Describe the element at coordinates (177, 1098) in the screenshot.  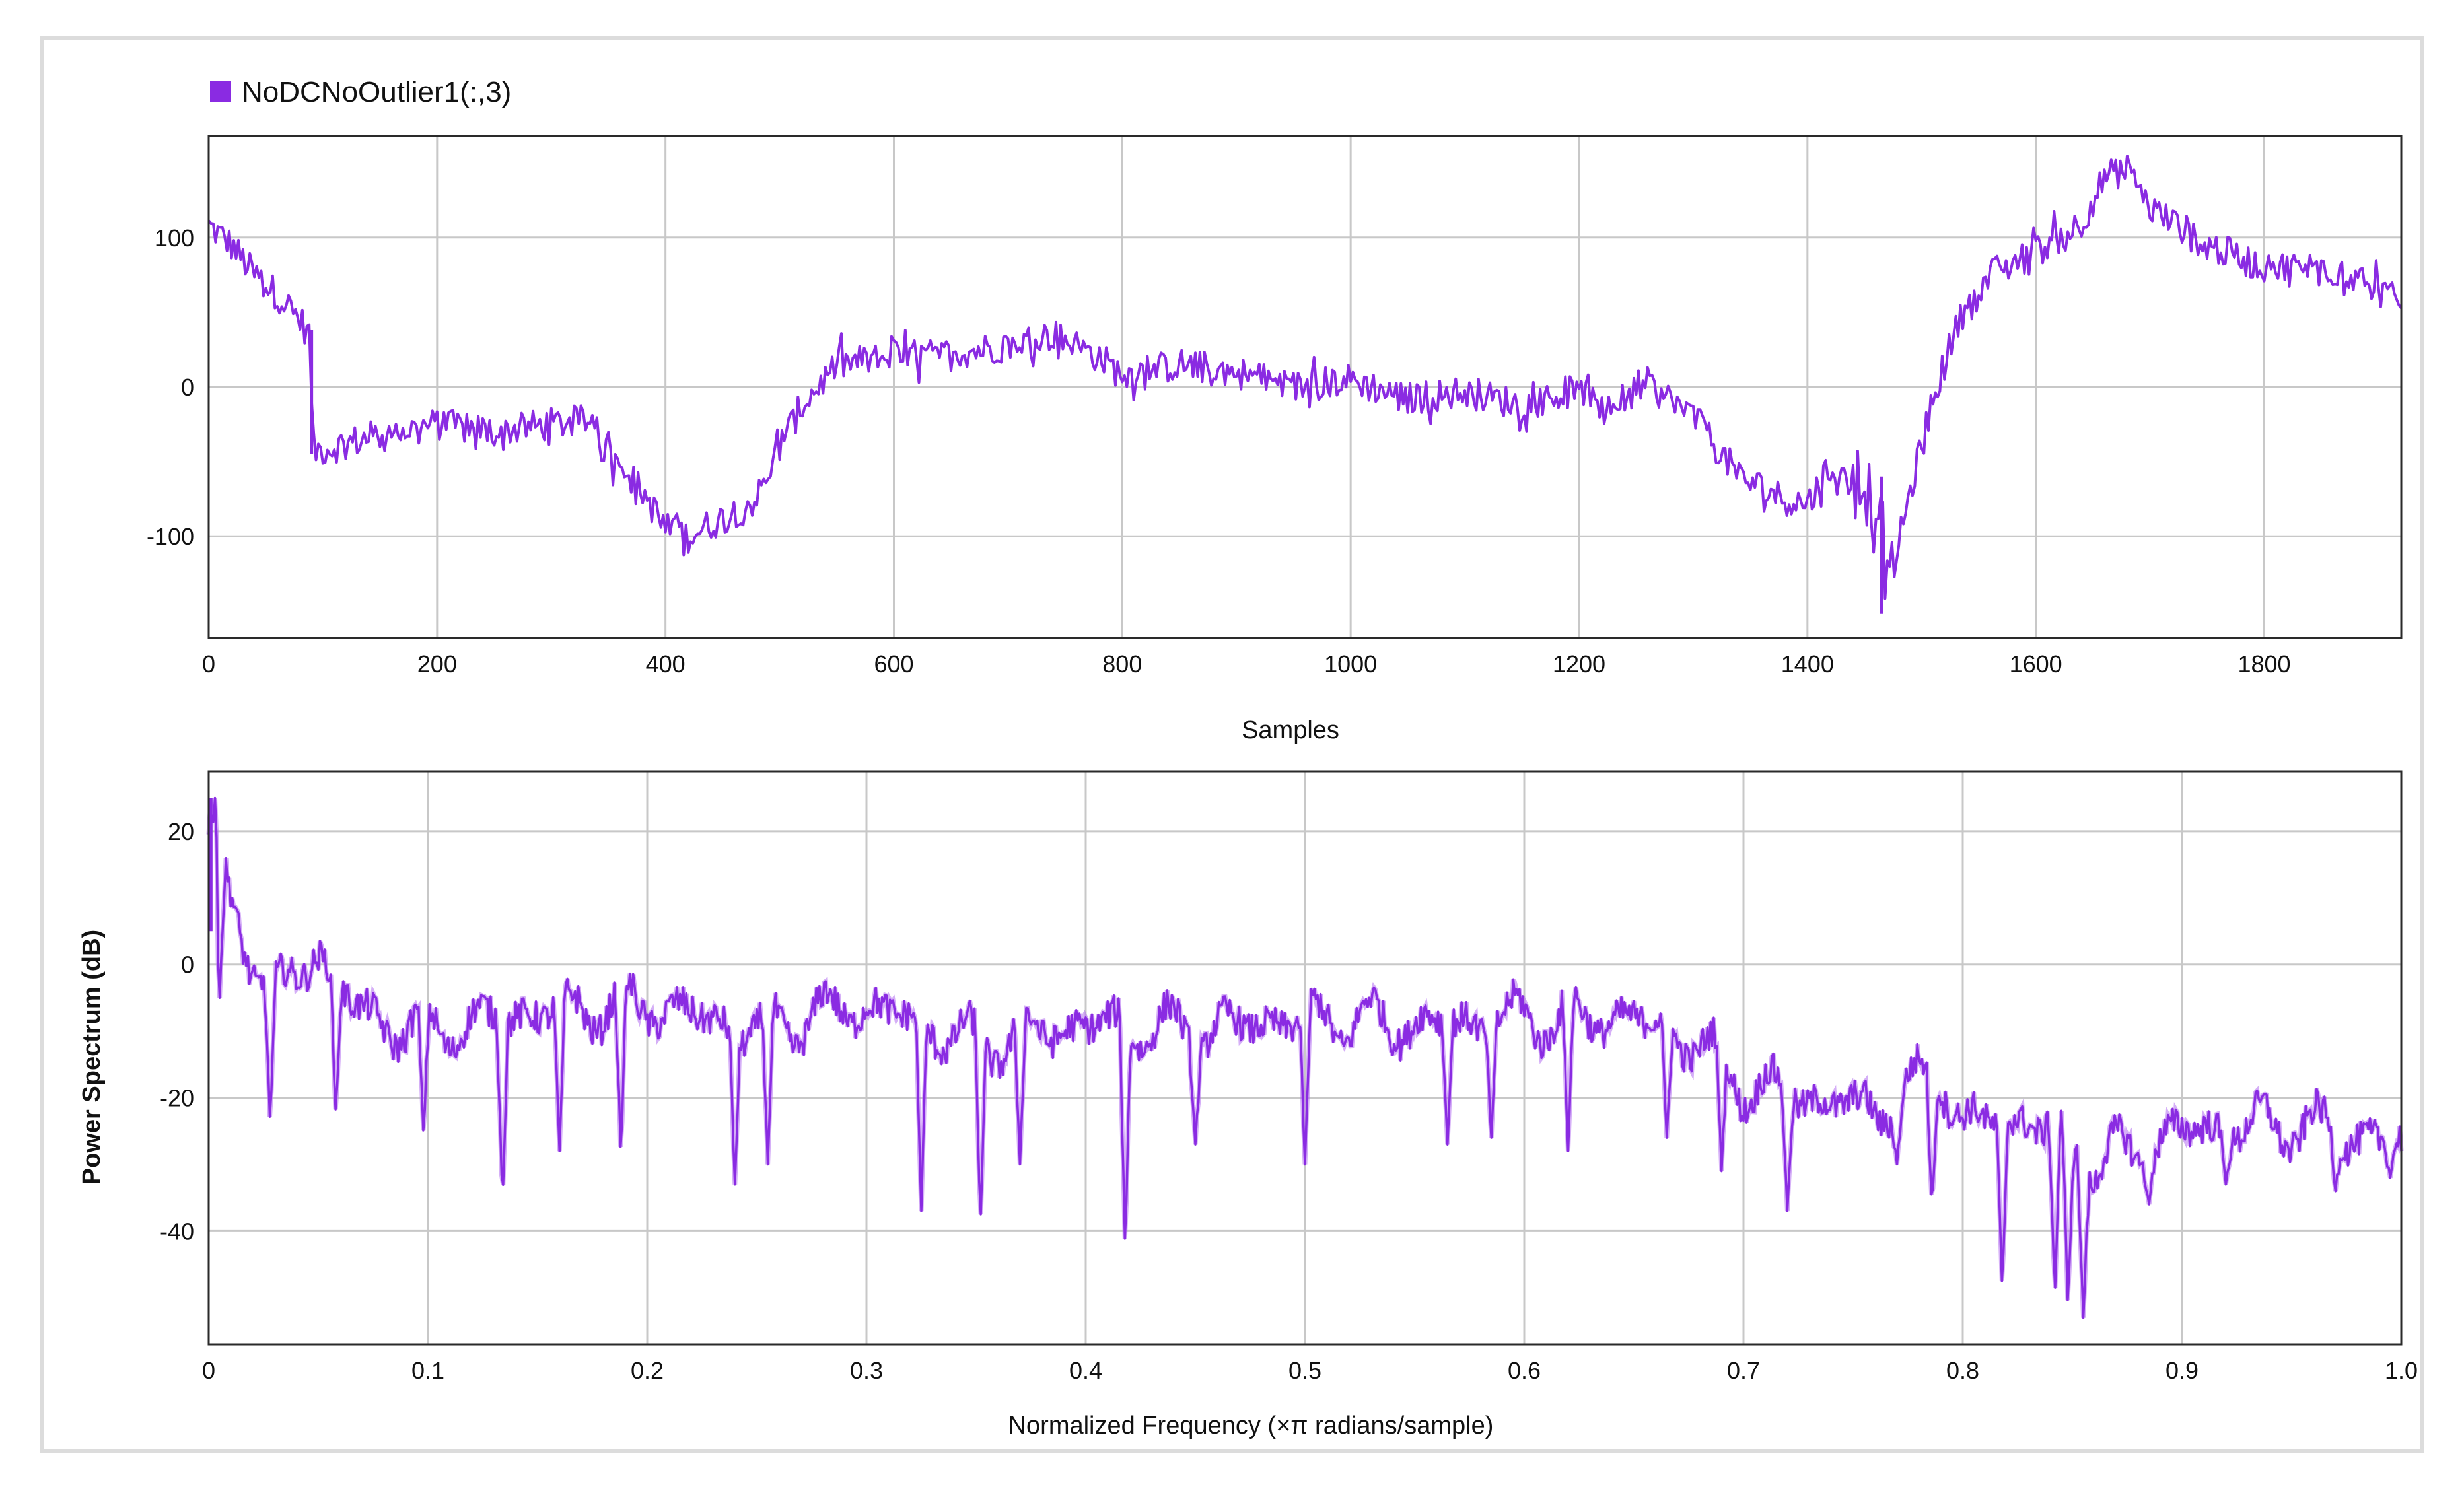
I see `y-tick-label: -20` at that location.